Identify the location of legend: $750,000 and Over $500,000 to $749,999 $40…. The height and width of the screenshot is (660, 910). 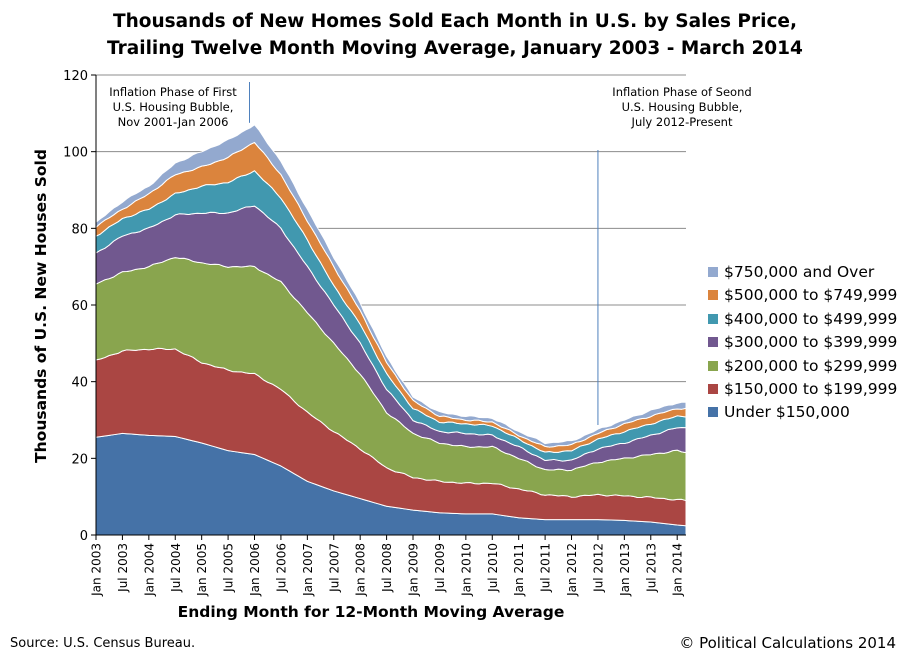
(808, 343).